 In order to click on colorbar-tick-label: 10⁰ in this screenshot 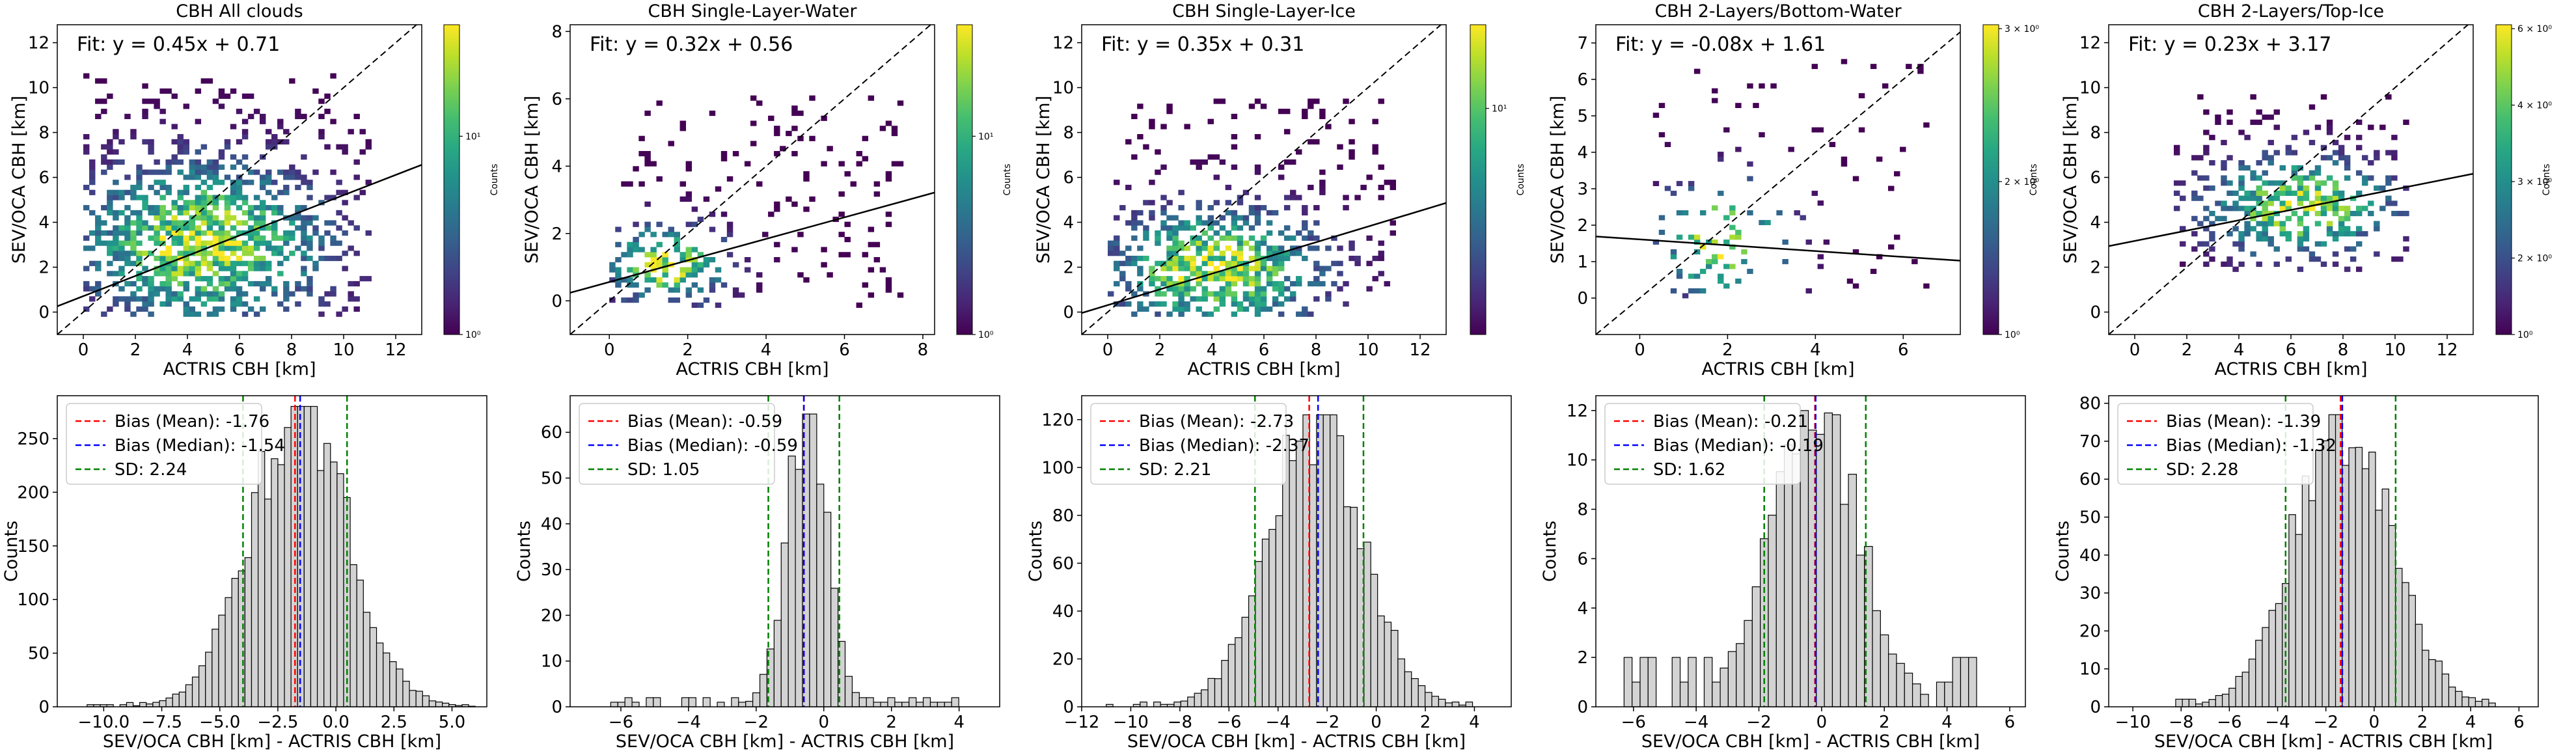, I will do `click(2525, 335)`.